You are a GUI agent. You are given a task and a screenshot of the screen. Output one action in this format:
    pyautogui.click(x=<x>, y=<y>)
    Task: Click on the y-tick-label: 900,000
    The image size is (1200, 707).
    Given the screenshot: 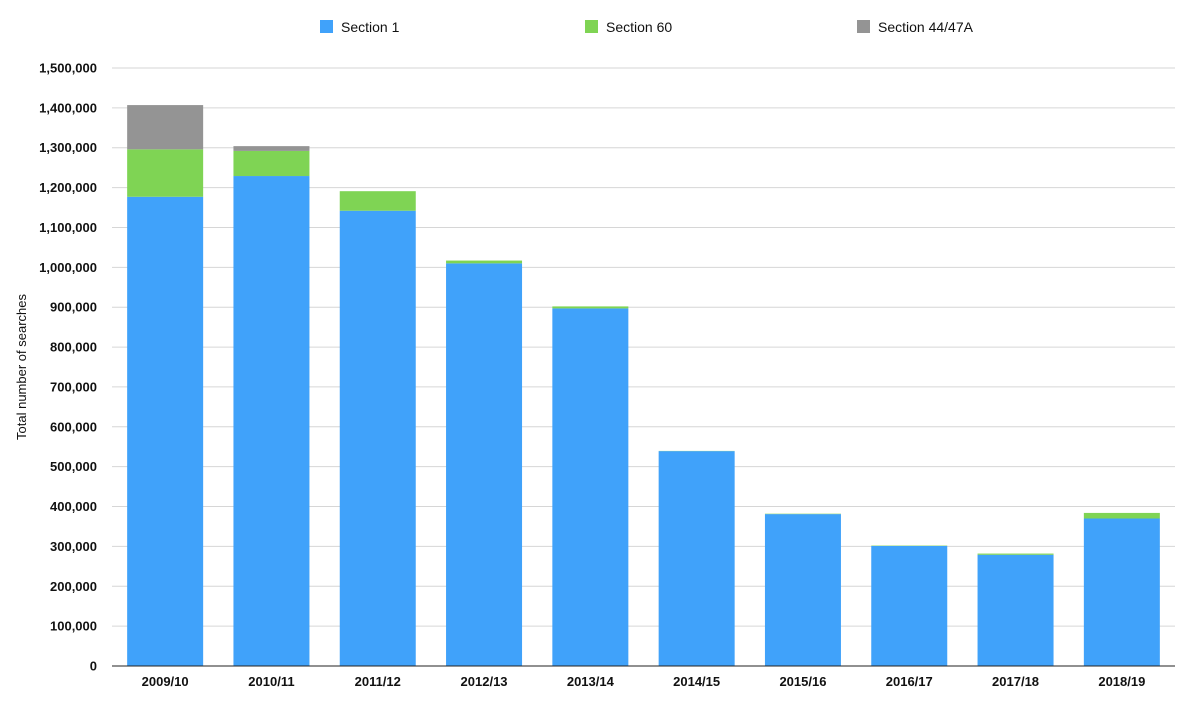 What is the action you would take?
    pyautogui.click(x=73, y=307)
    